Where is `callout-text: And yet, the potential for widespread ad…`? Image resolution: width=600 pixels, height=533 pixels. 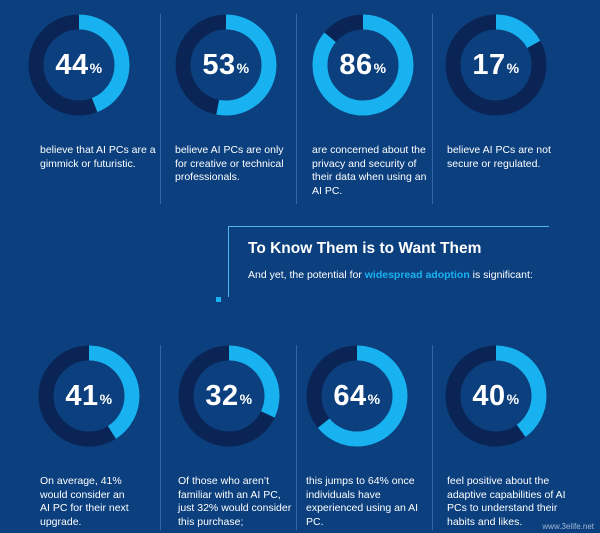 callout-text: And yet, the potential for widespread ad… is located at coordinates (390, 275).